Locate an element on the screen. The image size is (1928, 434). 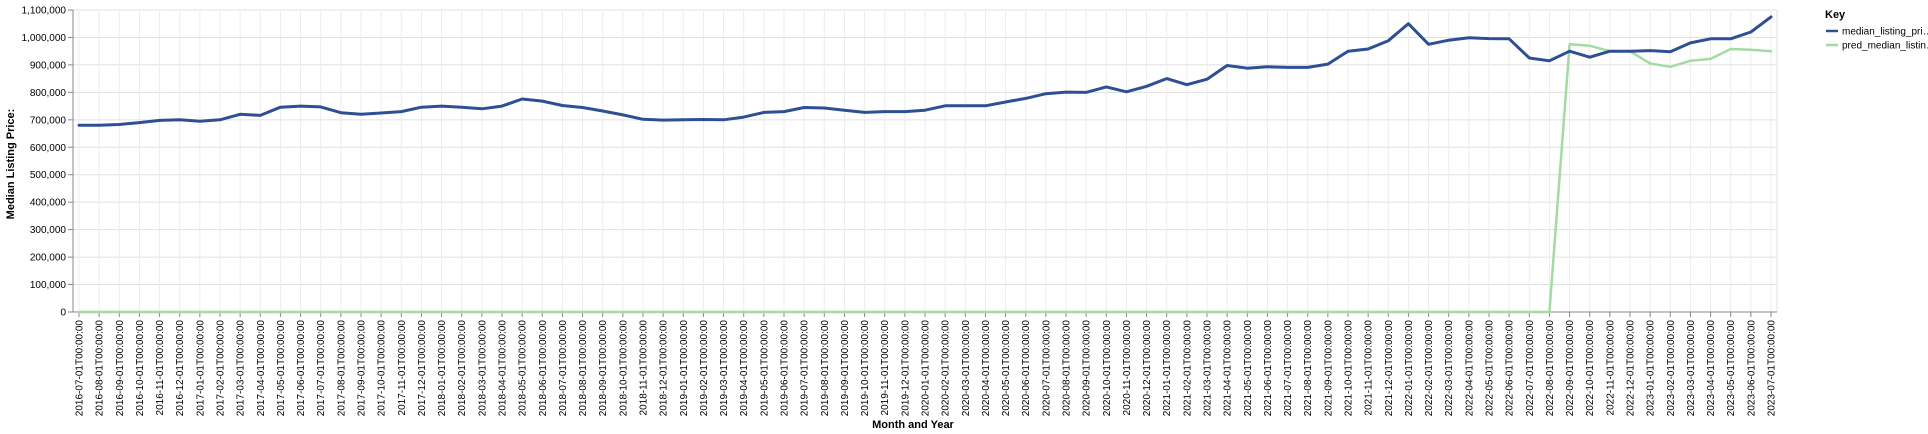
x-tick-label: 2021-08-01T00:00:00 is located at coordinates (1308, 368).